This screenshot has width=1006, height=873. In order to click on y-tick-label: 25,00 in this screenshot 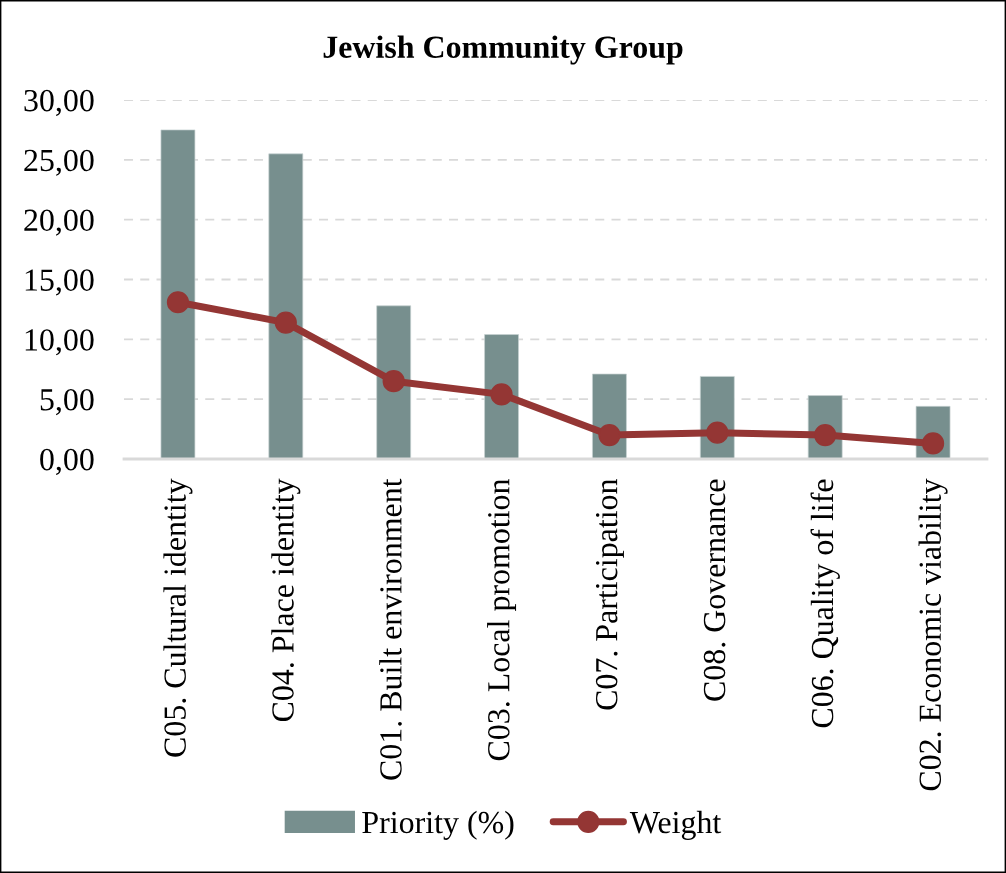, I will do `click(59, 162)`.